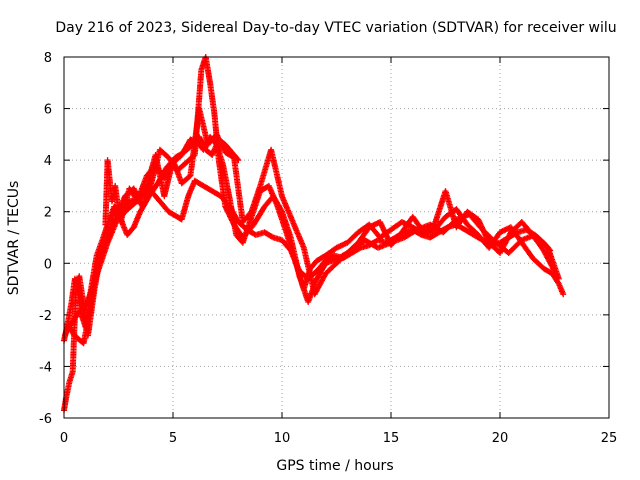  I want to click on y-tick-label: 6, so click(48, 110).